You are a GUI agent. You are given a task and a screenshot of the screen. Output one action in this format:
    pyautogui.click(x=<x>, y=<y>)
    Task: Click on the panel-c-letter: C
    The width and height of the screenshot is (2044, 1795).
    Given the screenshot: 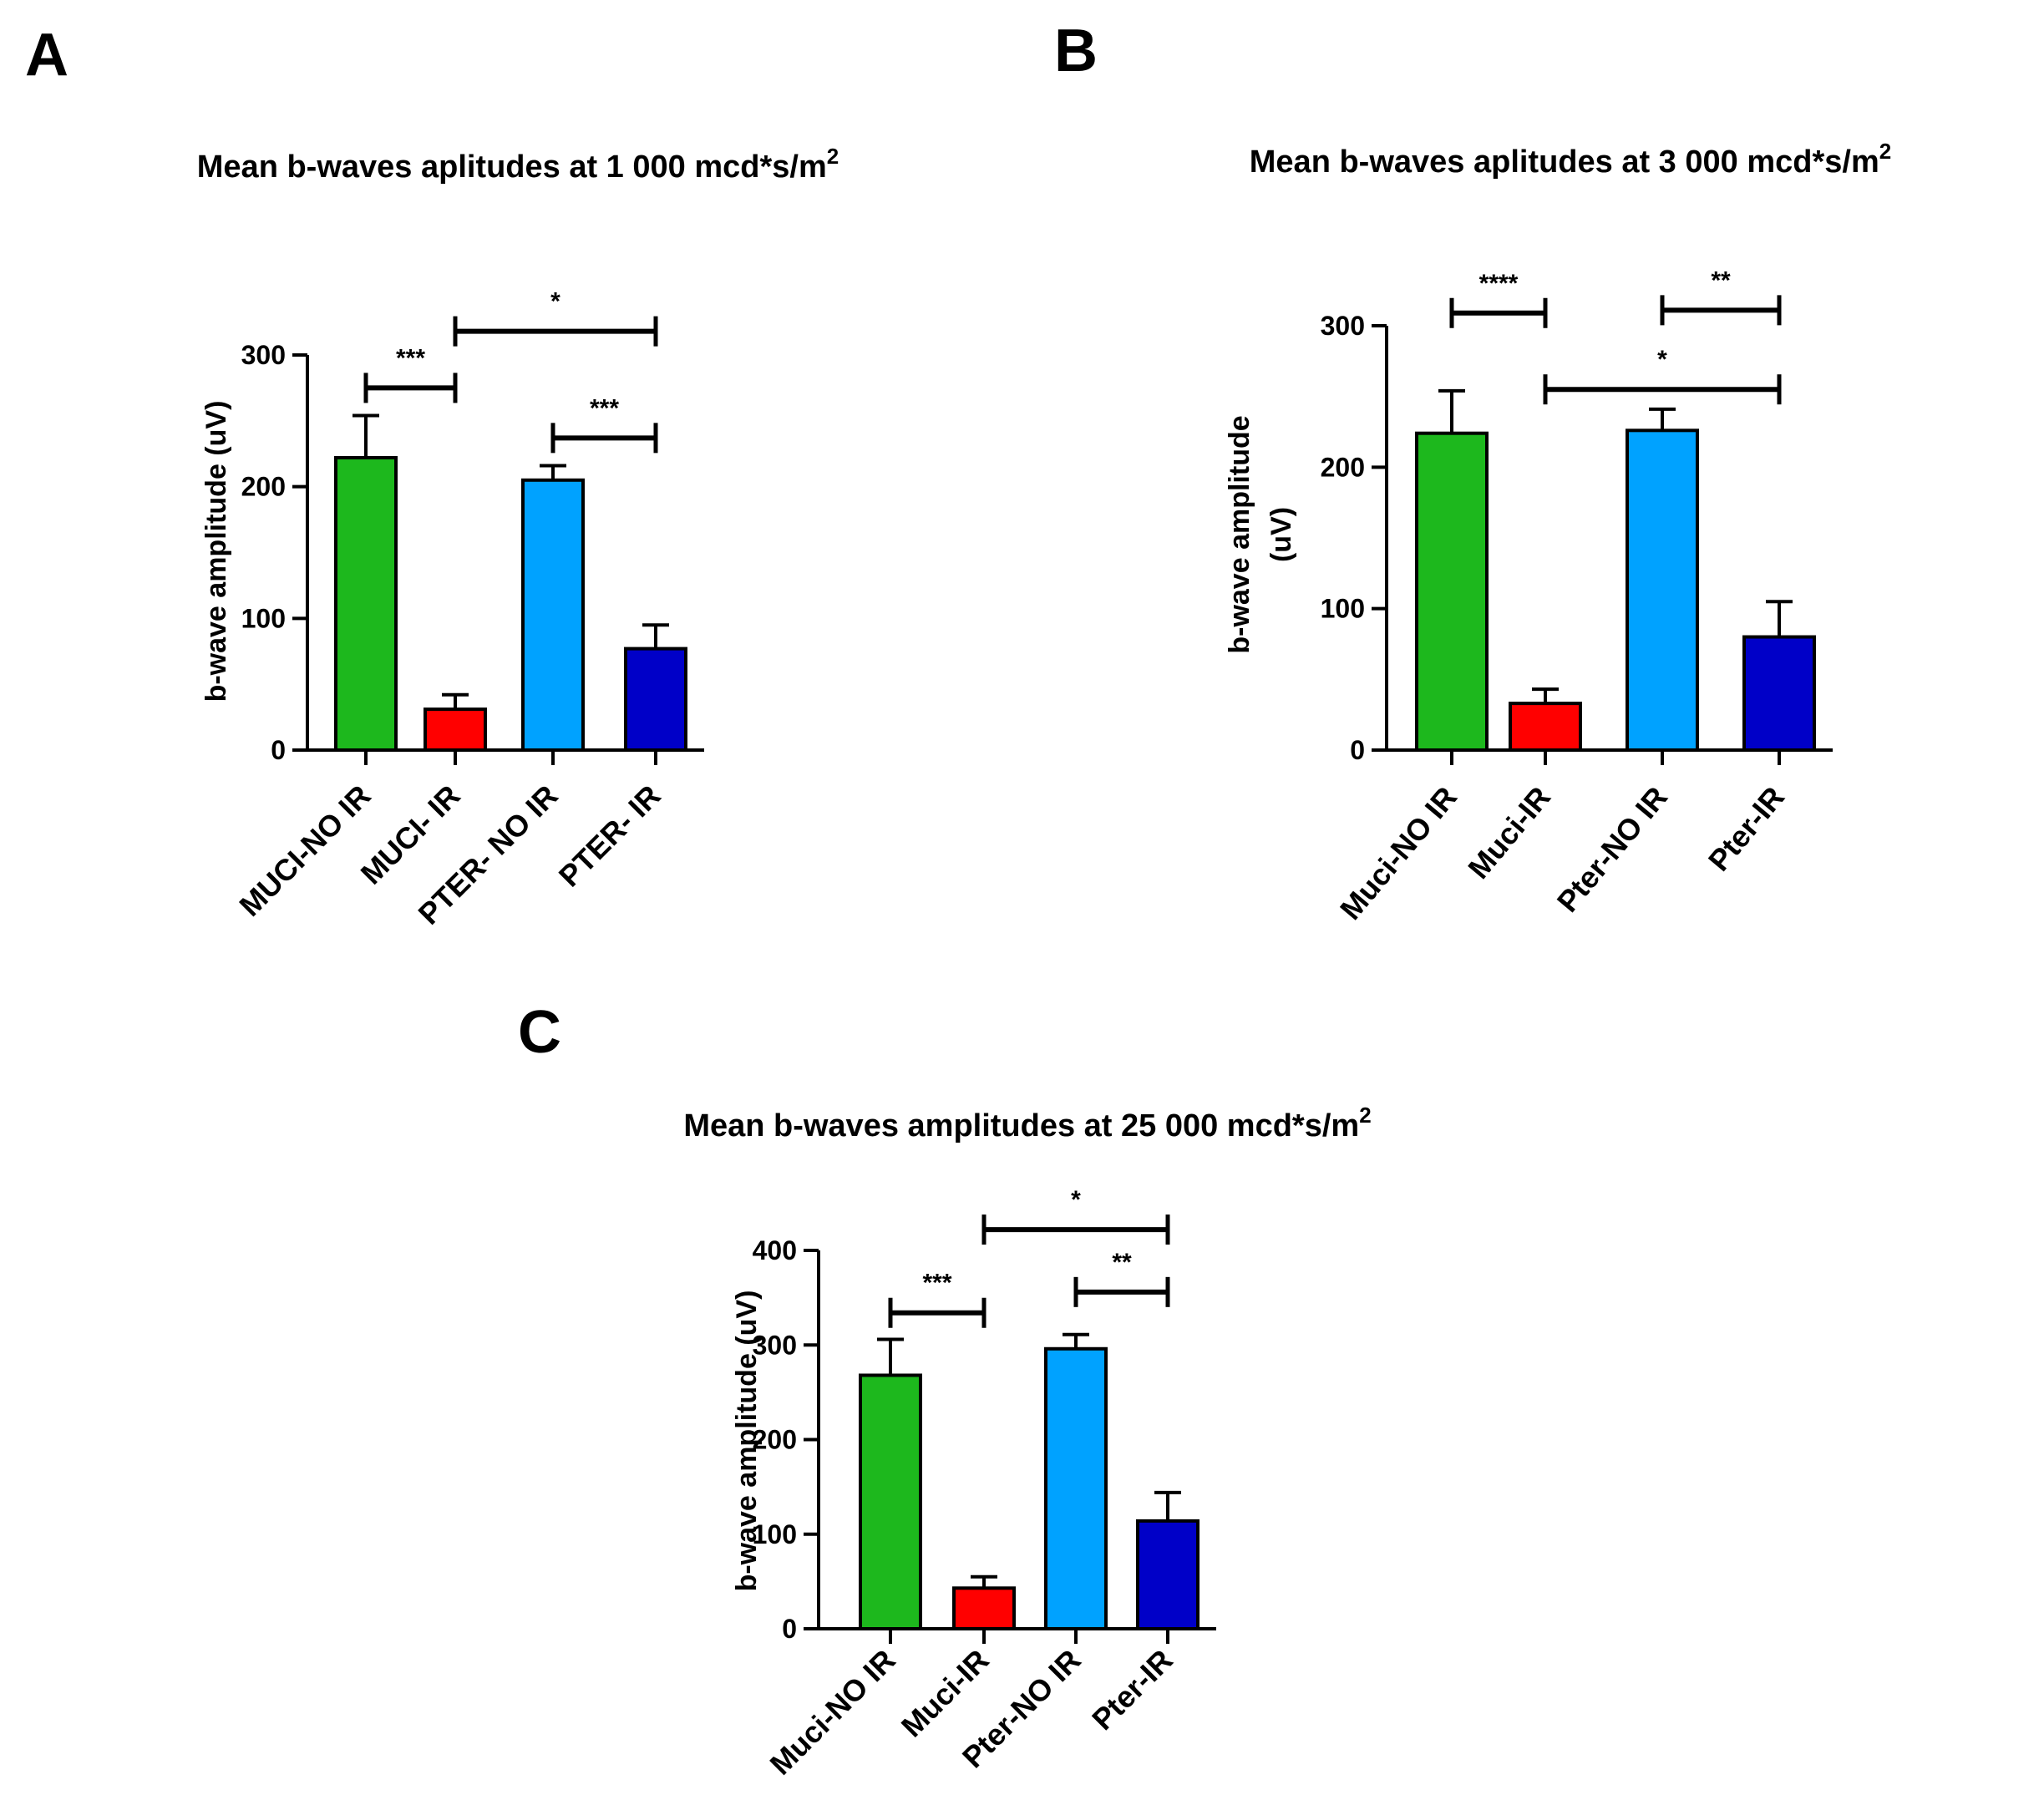 What is the action you would take?
    pyautogui.click(x=539, y=1032)
    